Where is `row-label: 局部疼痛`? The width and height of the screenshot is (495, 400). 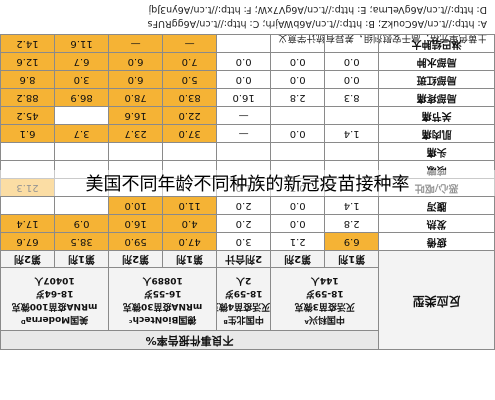 row-label: 局部疼痛 is located at coordinates (436, 97).